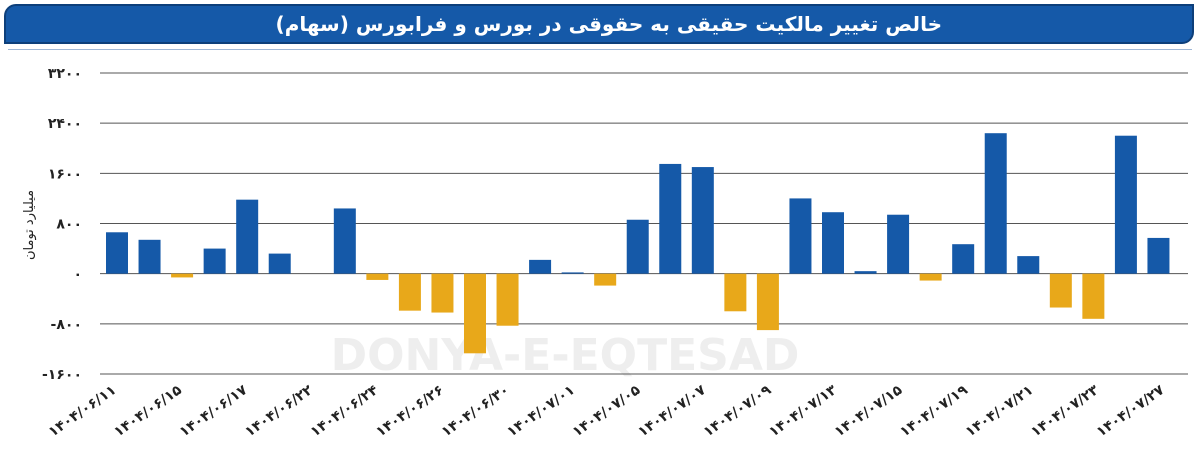  What do you see at coordinates (869, 411) in the screenshot?
I see `x-tick-label: ۱۴۰۴/۰۷/۱۵` at bounding box center [869, 411].